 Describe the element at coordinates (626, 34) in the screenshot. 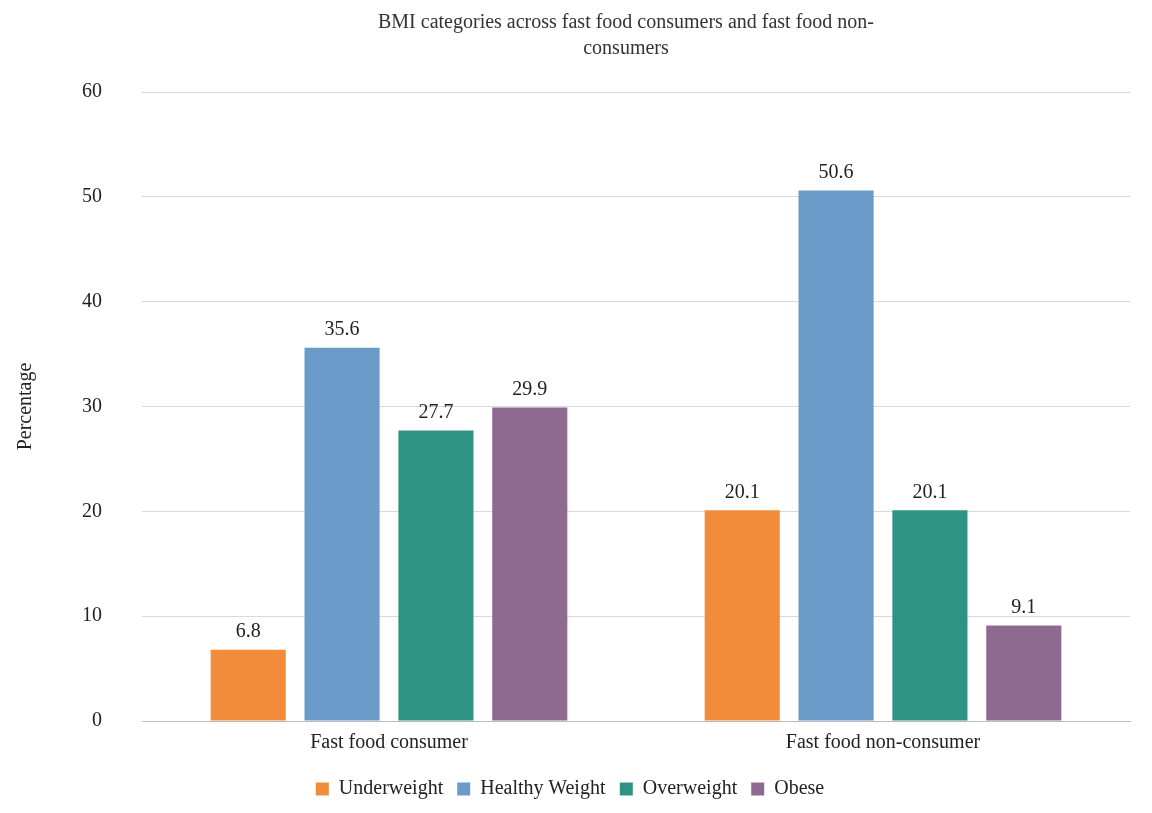

I see `chart-title: BMI categories across fast food consumers and fast food non-consumers` at that location.